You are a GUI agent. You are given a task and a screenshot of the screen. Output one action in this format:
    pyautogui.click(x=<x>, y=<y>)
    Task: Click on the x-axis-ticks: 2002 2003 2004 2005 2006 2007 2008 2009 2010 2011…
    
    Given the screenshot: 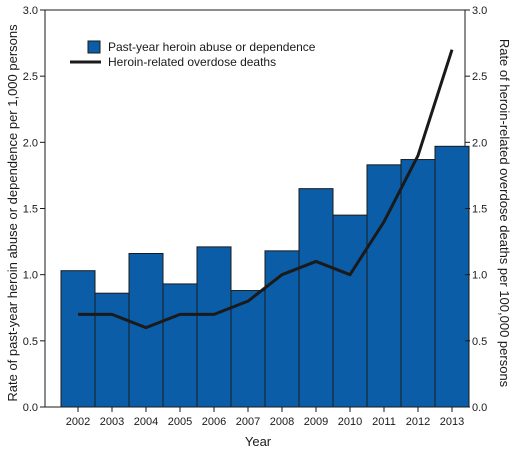 What is the action you would take?
    pyautogui.click(x=265, y=417)
    